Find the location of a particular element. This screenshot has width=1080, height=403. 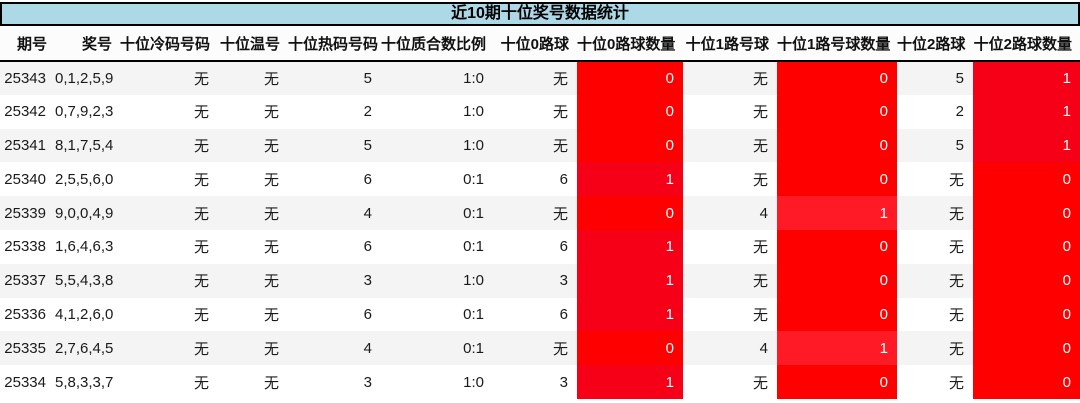

table-row: 25339 9,0,0,4,9 无无 4 0:1 无 0 4 1 无 0 is located at coordinates (540, 213).